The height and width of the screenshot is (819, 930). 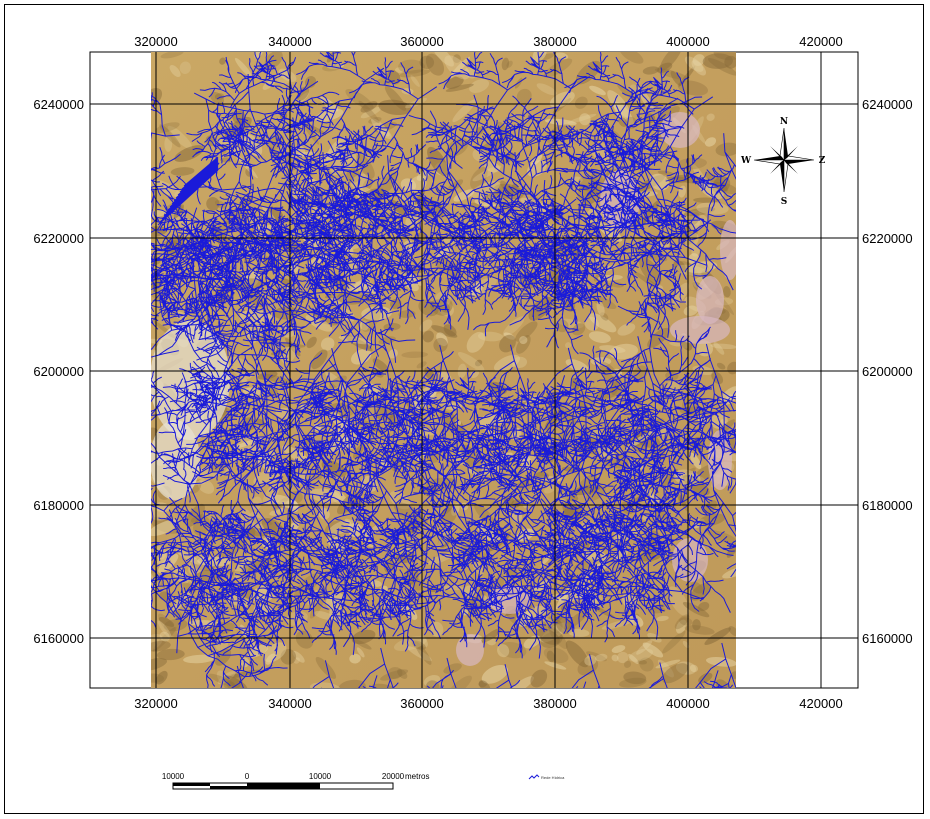 I want to click on y-tick-label-left: 6180000, so click(x=58, y=505).